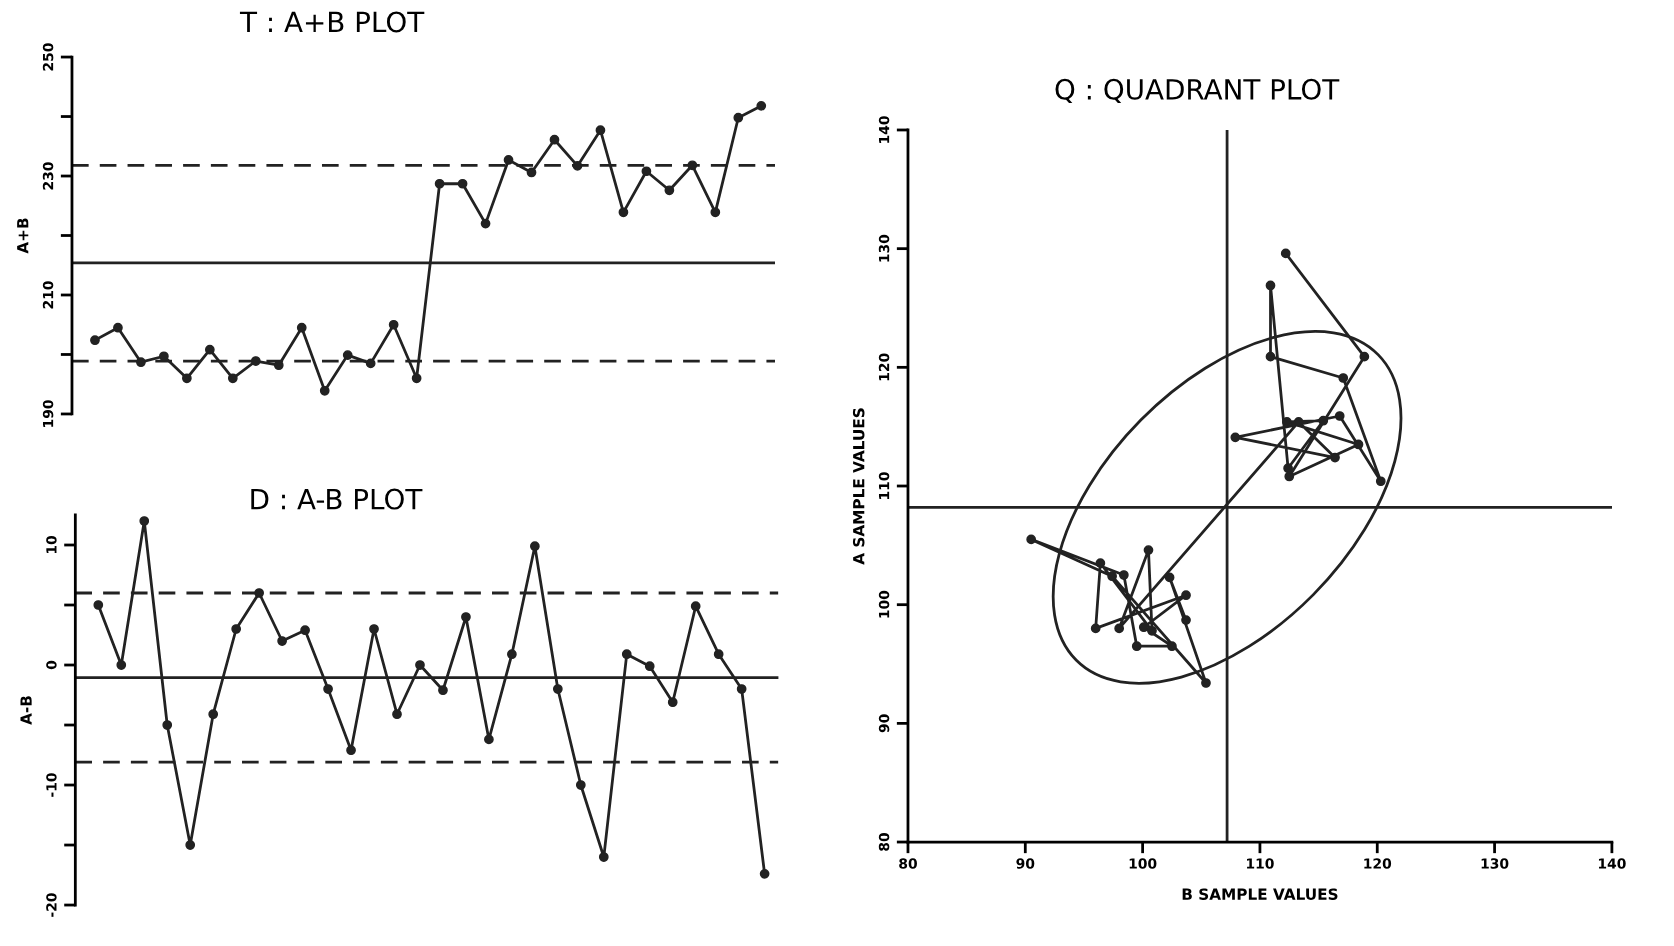  I want to click on y-tick-label: 100, so click(884, 604).